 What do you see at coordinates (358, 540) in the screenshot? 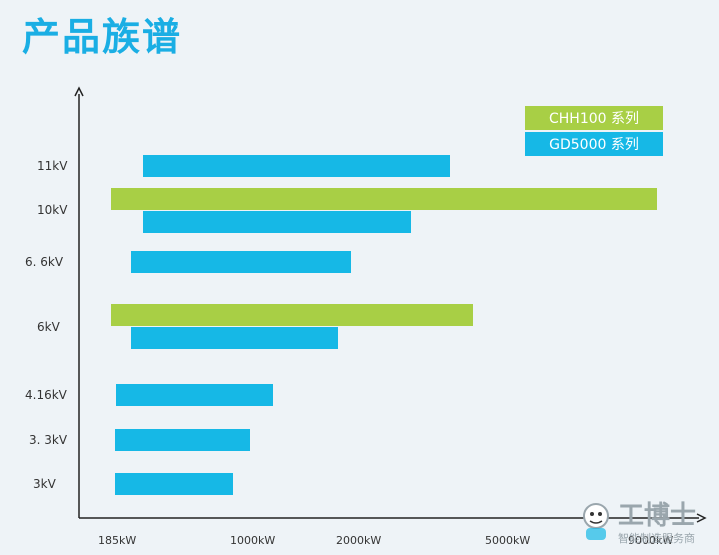
I see `x-tick-label: 2000kW` at bounding box center [358, 540].